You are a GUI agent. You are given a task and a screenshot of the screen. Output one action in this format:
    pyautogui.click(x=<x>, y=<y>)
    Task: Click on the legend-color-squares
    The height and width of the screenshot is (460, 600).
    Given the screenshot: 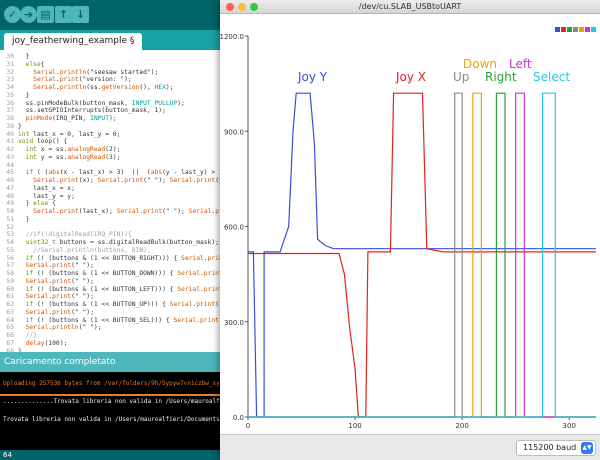 What is the action you would take?
    pyautogui.click(x=575, y=24)
    